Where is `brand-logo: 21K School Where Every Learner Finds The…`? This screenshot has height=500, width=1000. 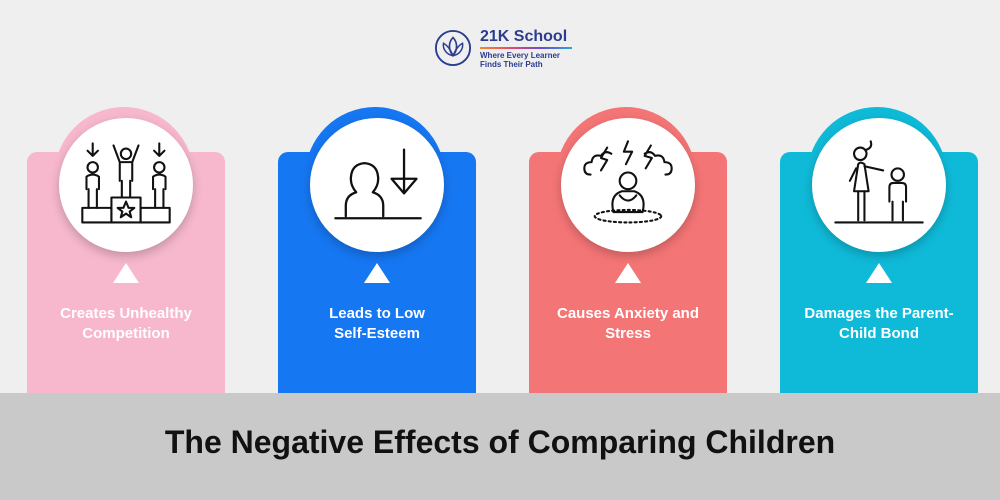
brand-logo: 21K School Where Every Learner Finds The… is located at coordinates (503, 48).